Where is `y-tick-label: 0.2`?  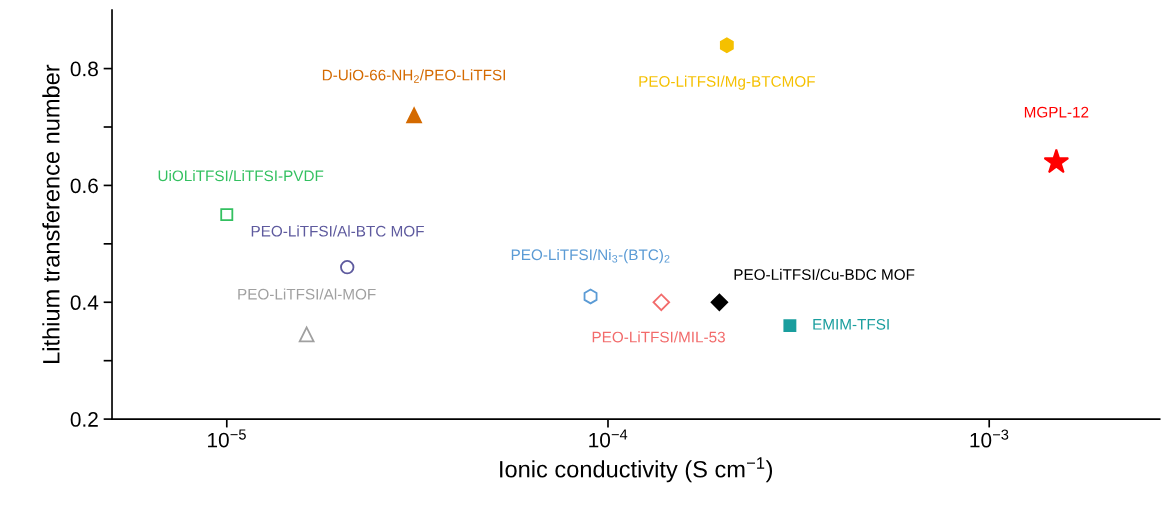 y-tick-label: 0.2 is located at coordinates (84, 419).